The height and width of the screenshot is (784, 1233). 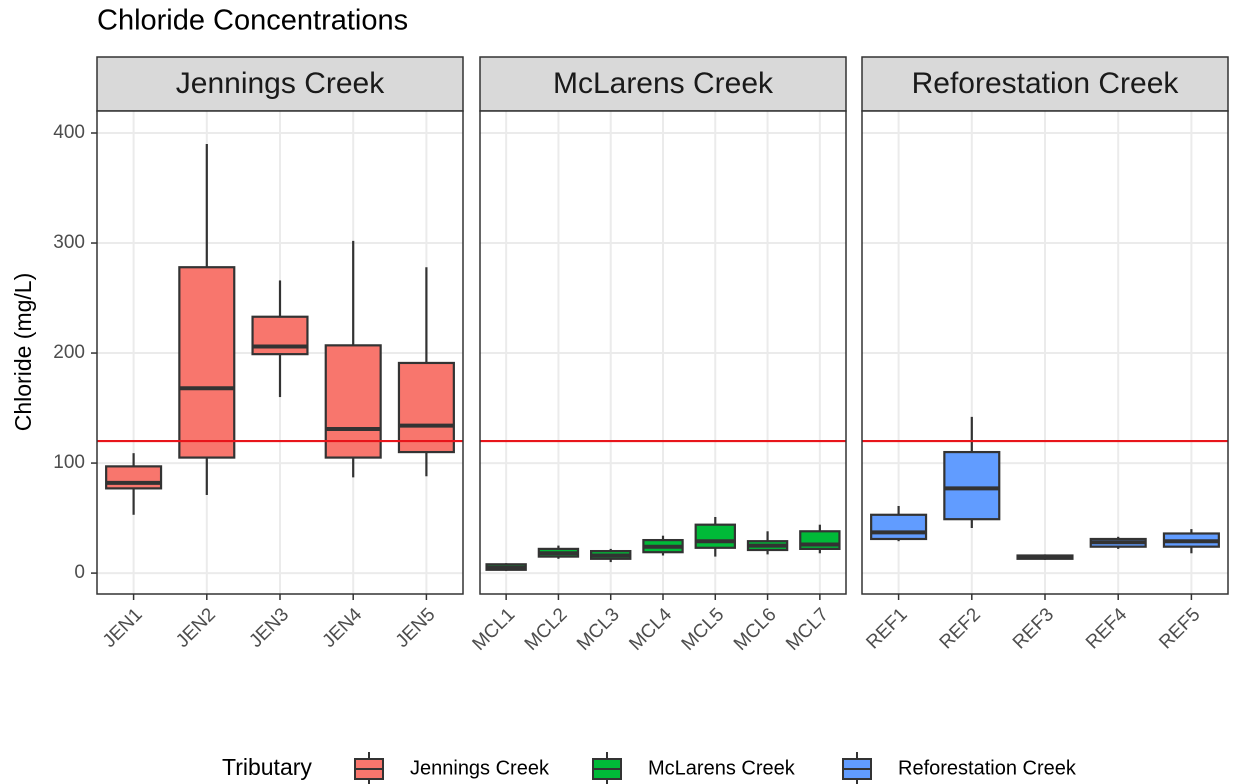 I want to click on x-tick-label: MCL6, so click(x=755, y=629).